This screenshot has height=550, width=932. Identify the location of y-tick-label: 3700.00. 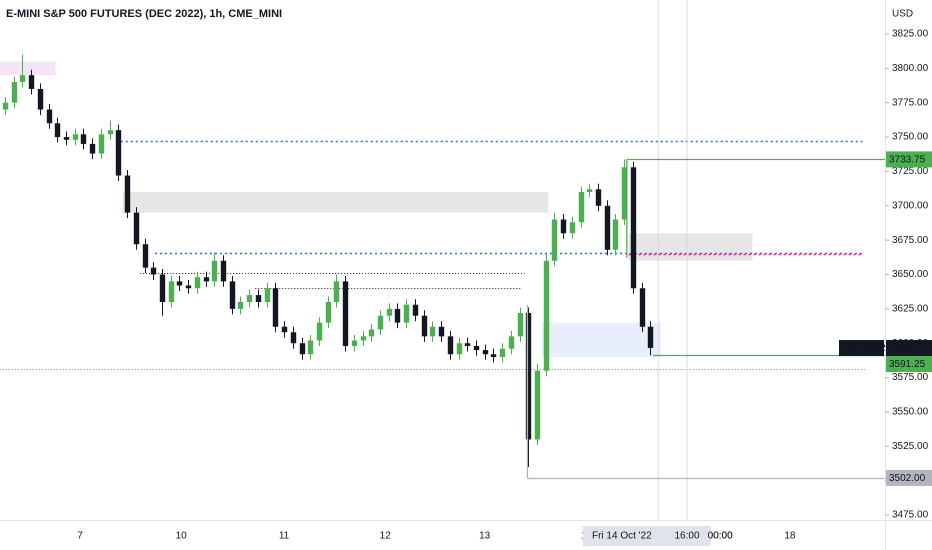
(910, 205).